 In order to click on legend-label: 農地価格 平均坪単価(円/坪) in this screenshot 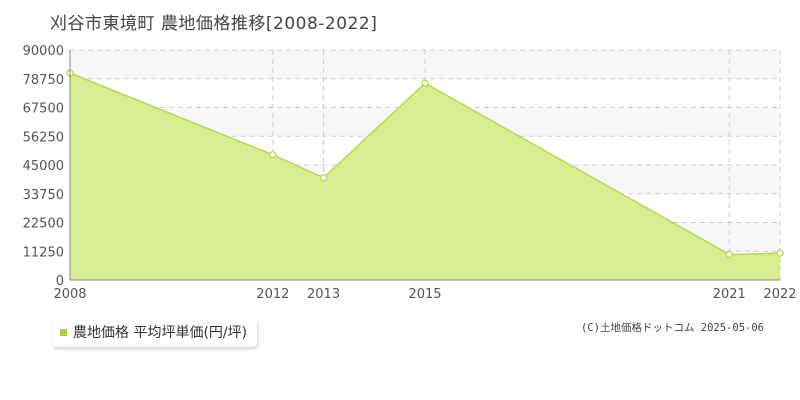, I will do `click(160, 333)`.